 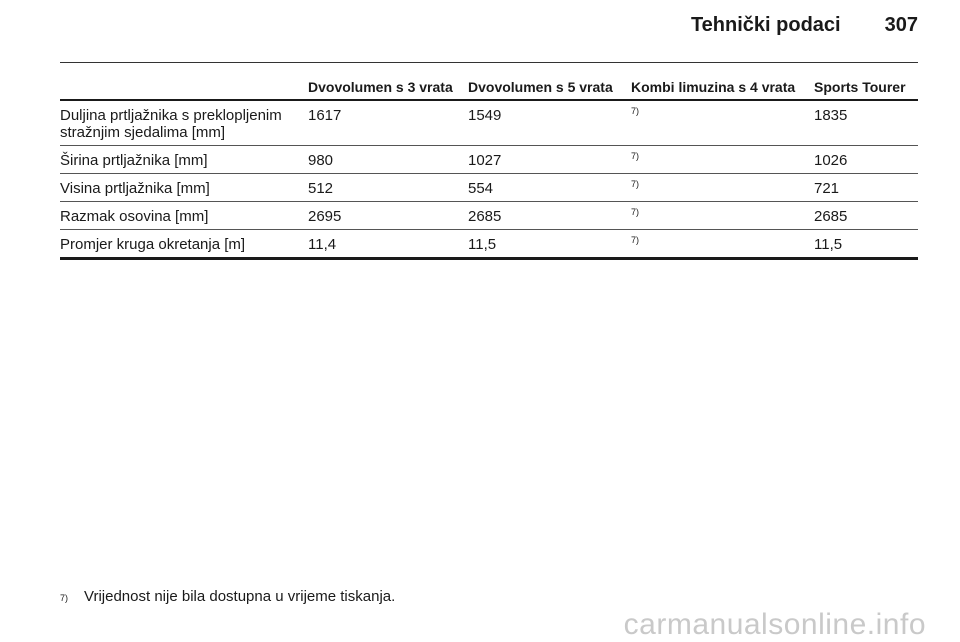 I want to click on table-cell: 721, so click(x=866, y=187).